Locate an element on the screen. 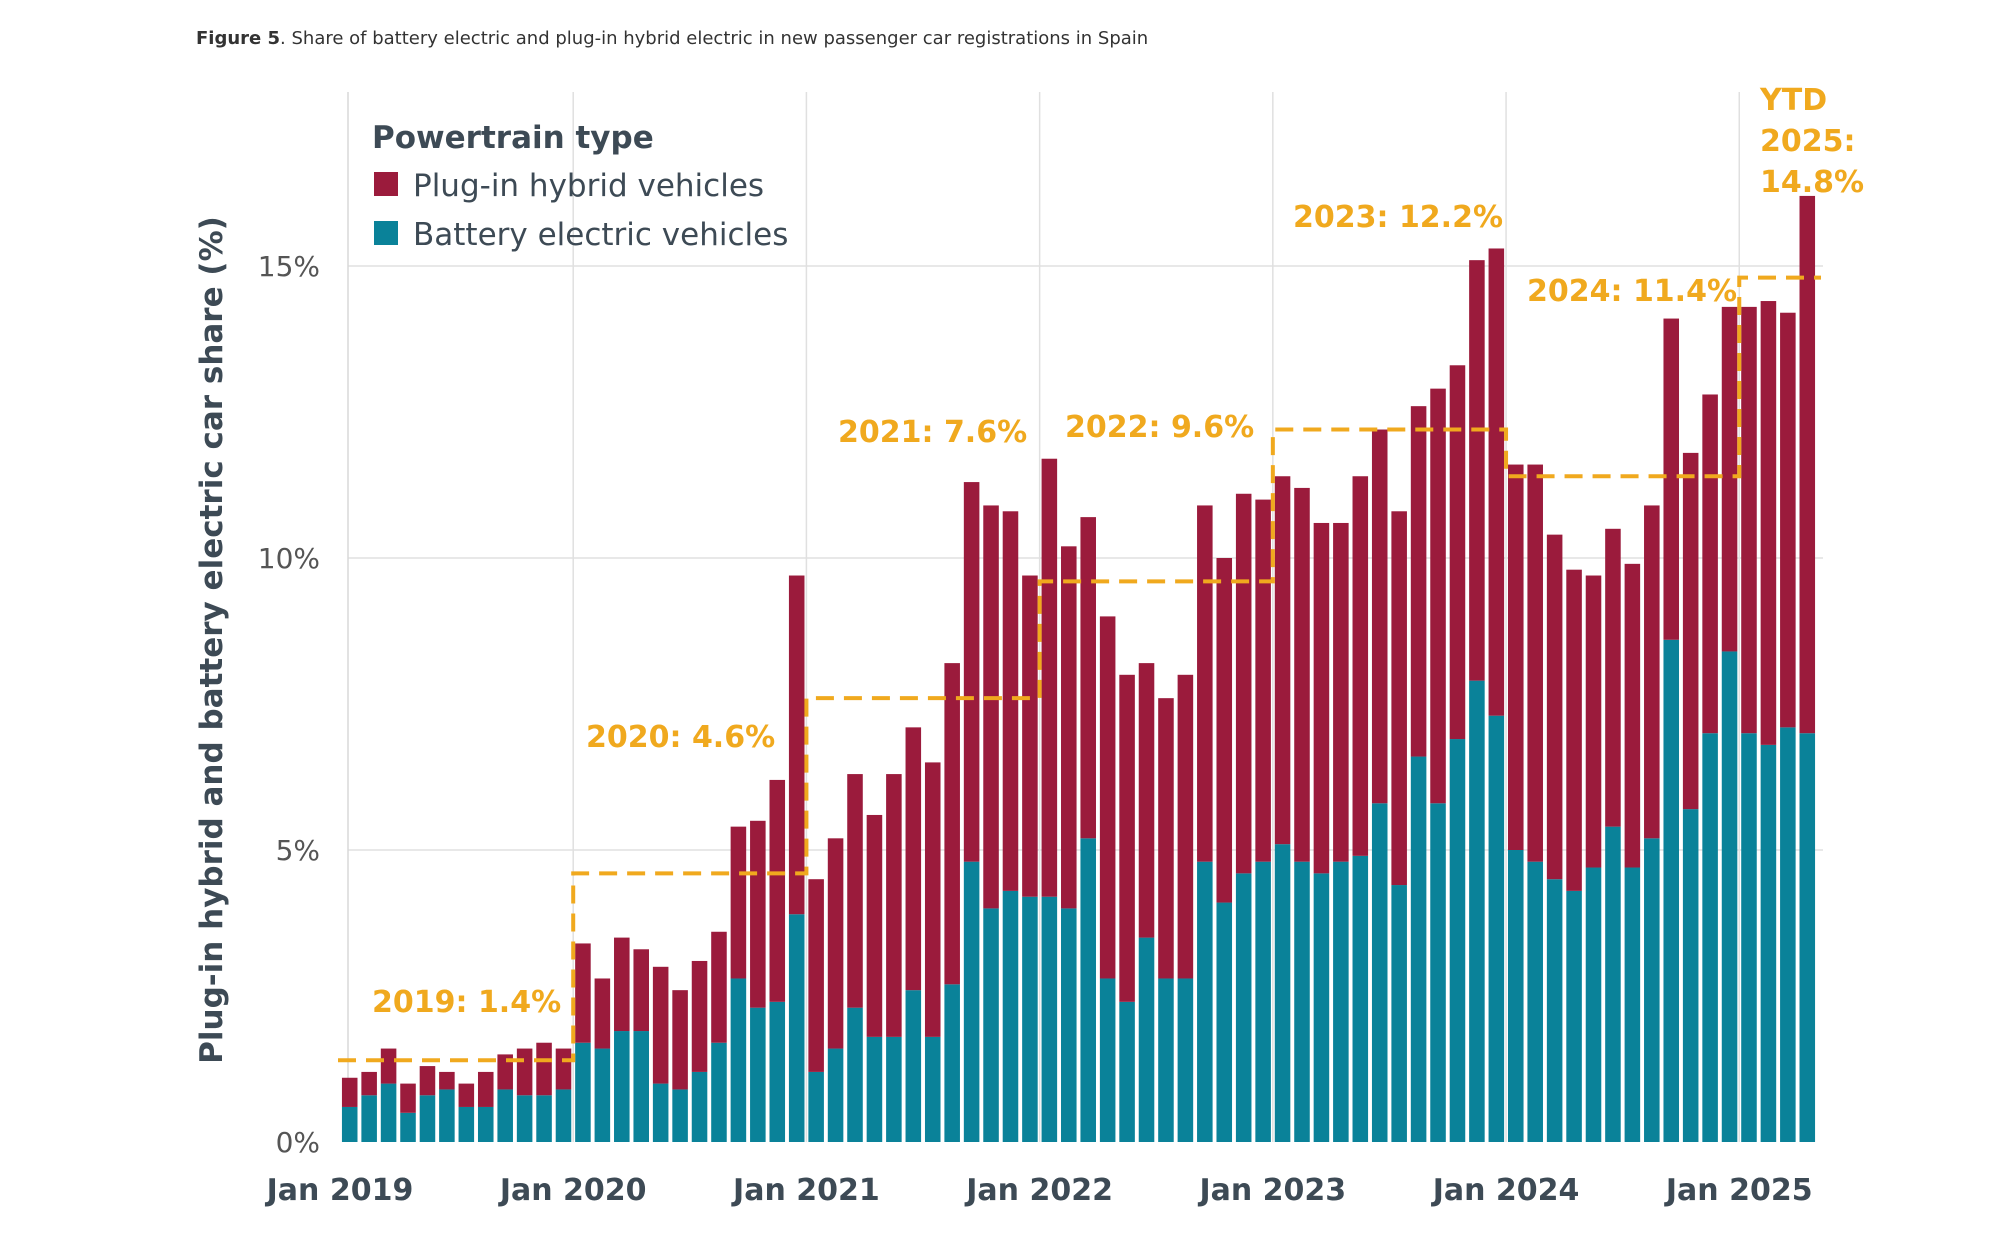 This screenshot has width=1999, height=1244. y-tick-label: 5% is located at coordinates (298, 850).